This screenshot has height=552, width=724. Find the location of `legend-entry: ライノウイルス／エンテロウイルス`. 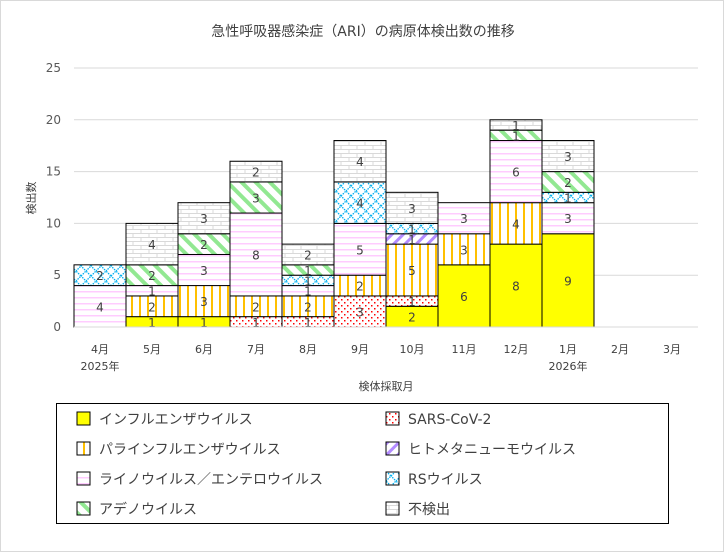

legend-entry: ライノウイルス／エンテロウイルス is located at coordinates (211, 480).